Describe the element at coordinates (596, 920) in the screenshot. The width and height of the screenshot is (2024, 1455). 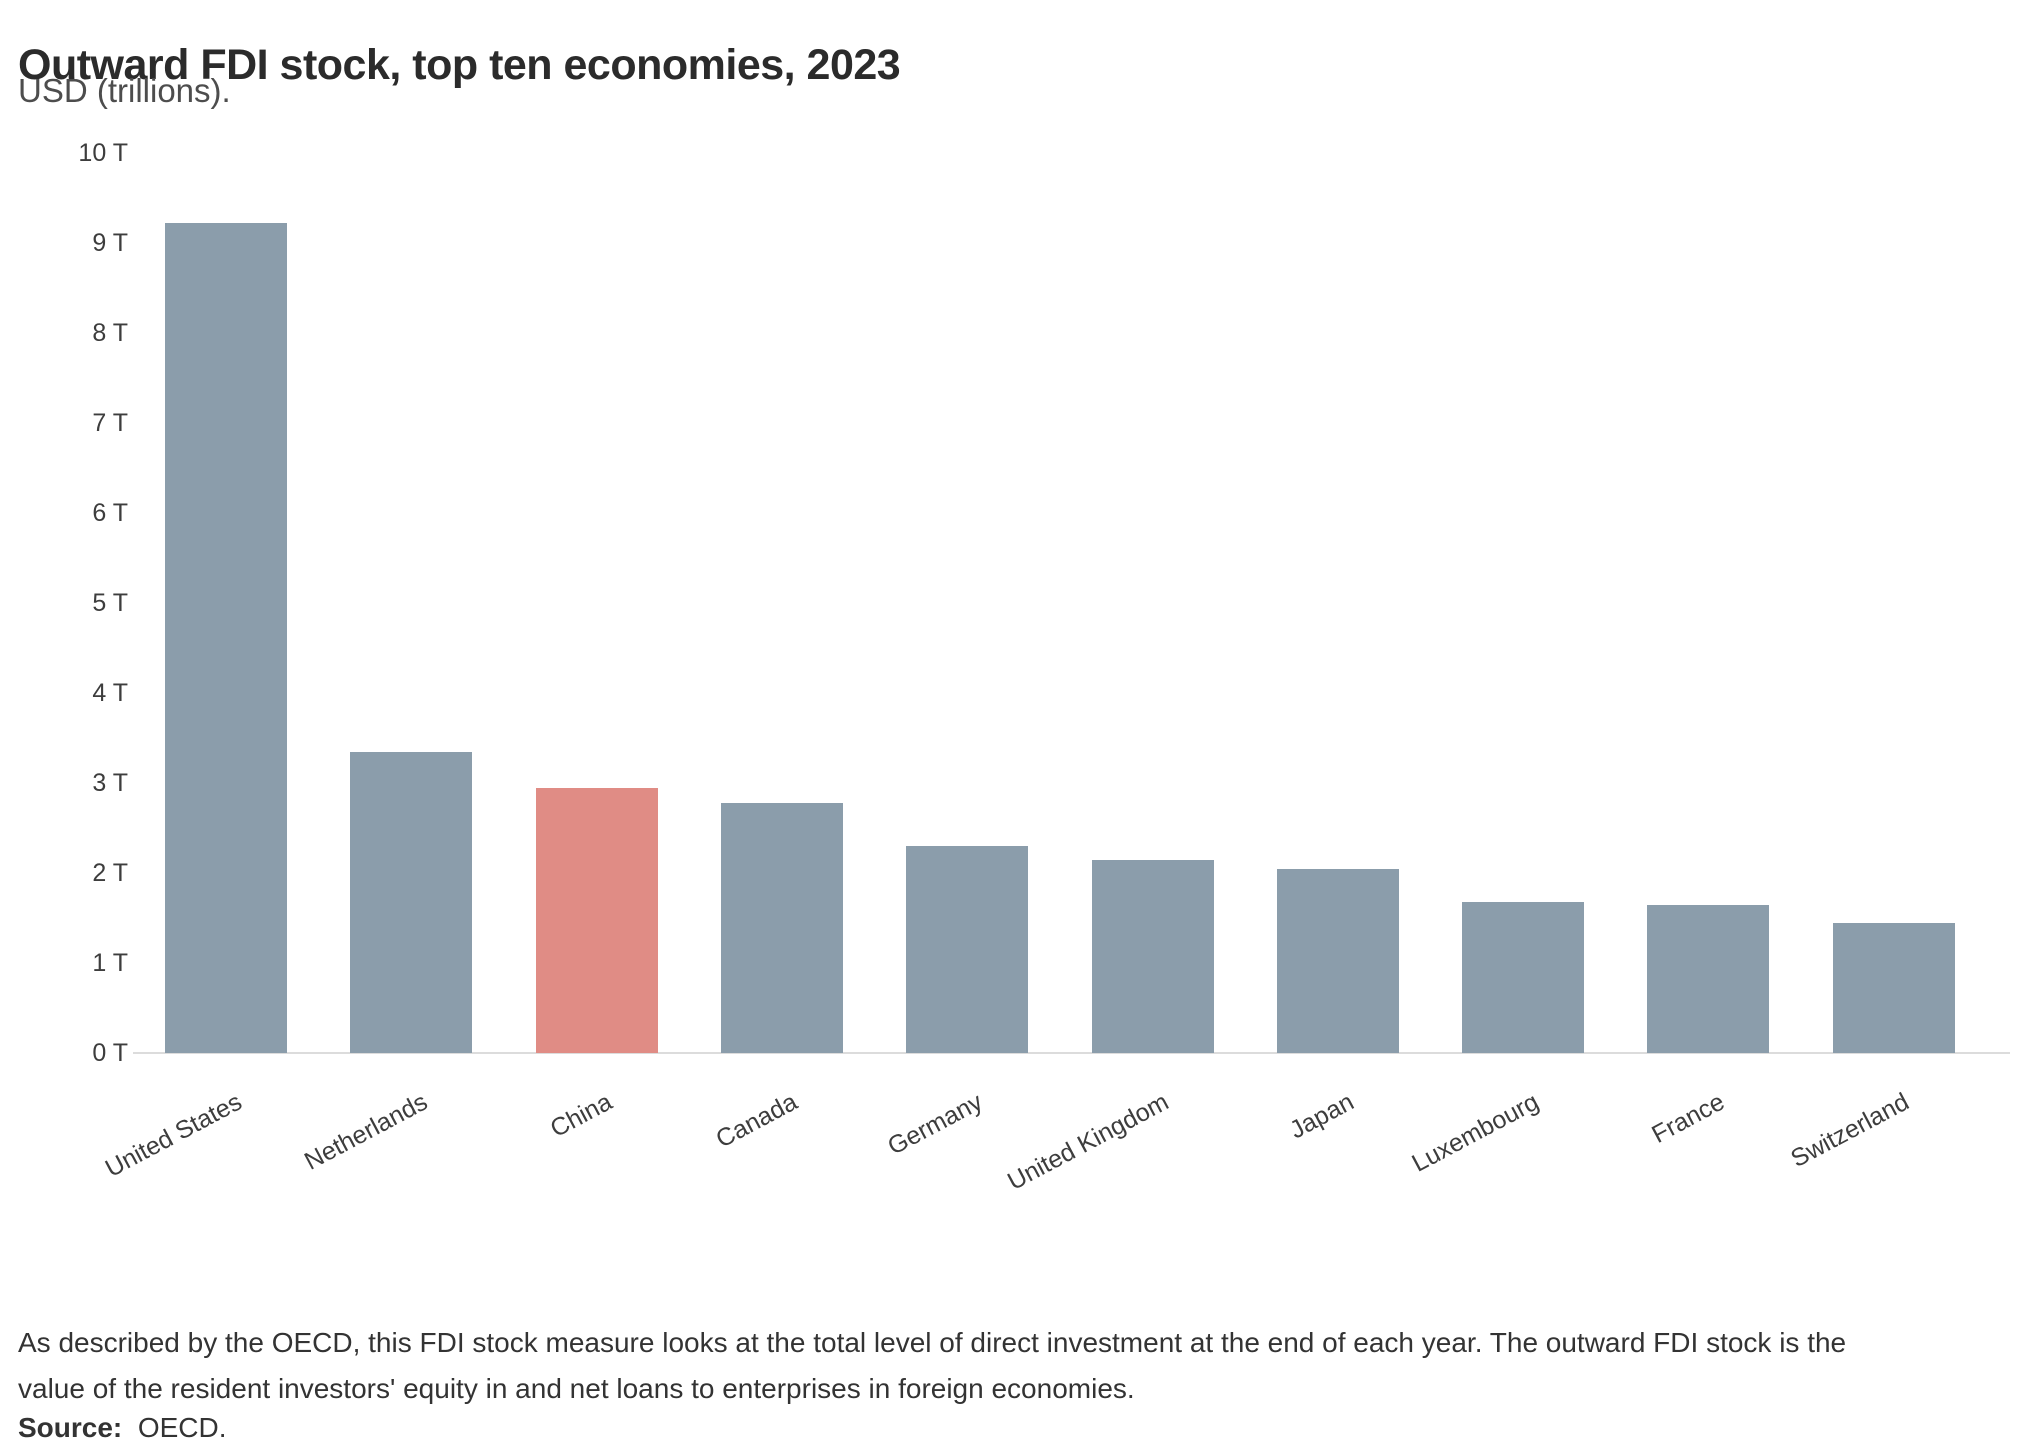
I see `bar-china` at that location.